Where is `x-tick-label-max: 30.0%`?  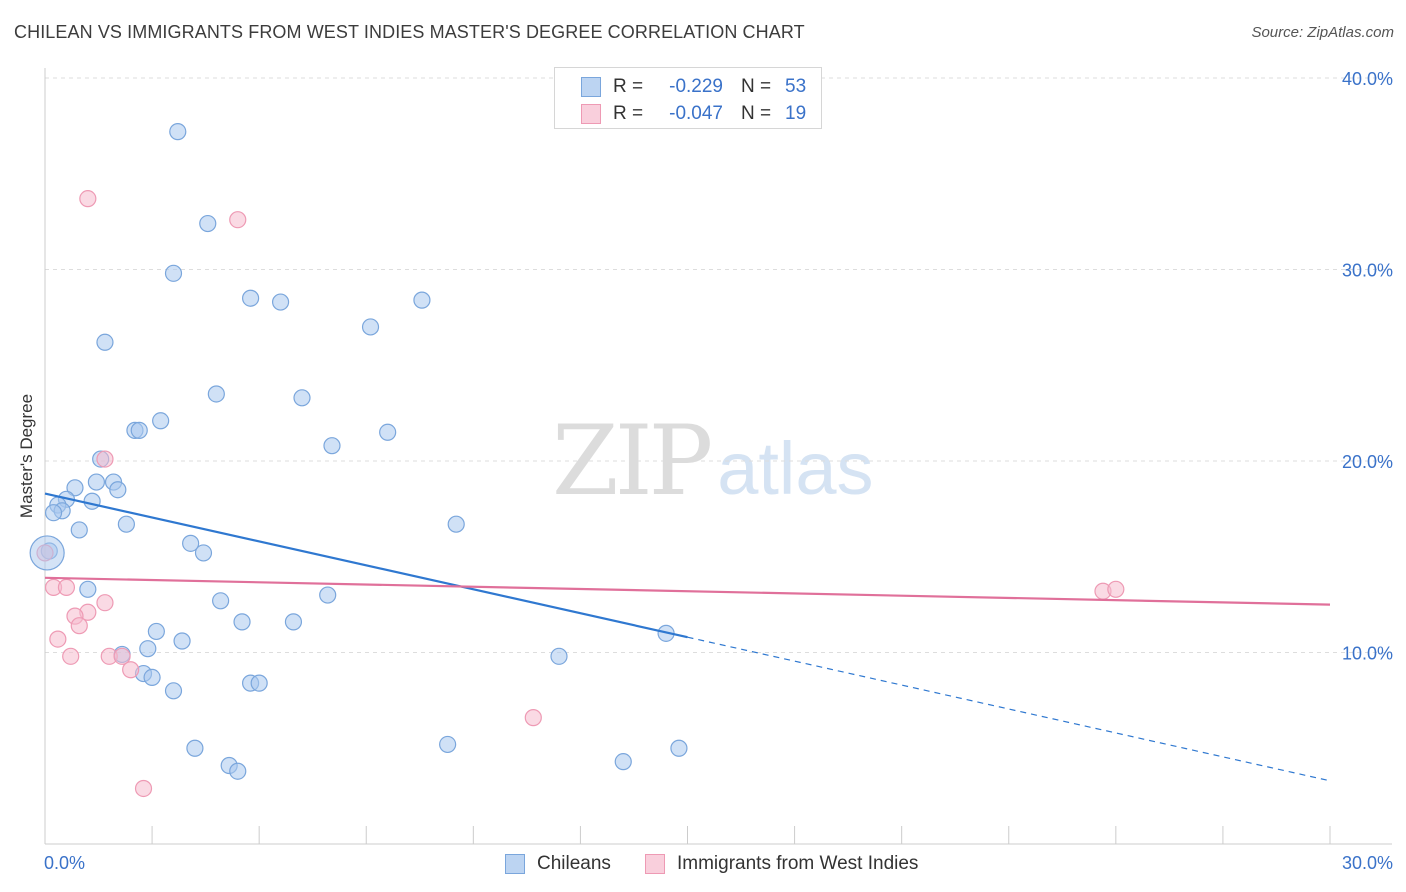
x-tick-label-max: 30.0% is located at coordinates (1367, 863).